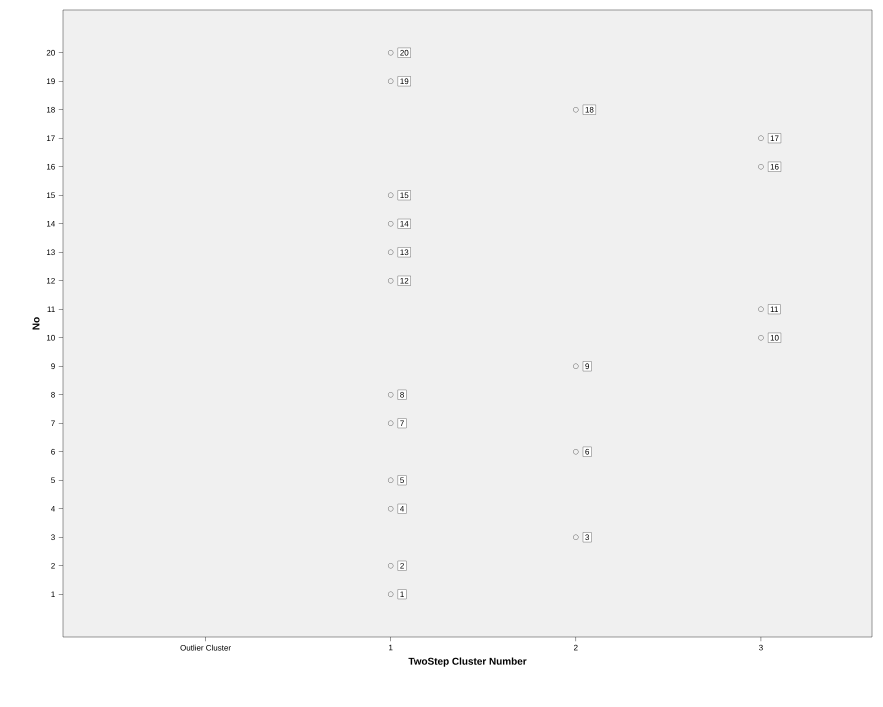 The height and width of the screenshot is (707, 883). I want to click on x-axis-title: TwoStep Cluster Number, so click(467, 662).